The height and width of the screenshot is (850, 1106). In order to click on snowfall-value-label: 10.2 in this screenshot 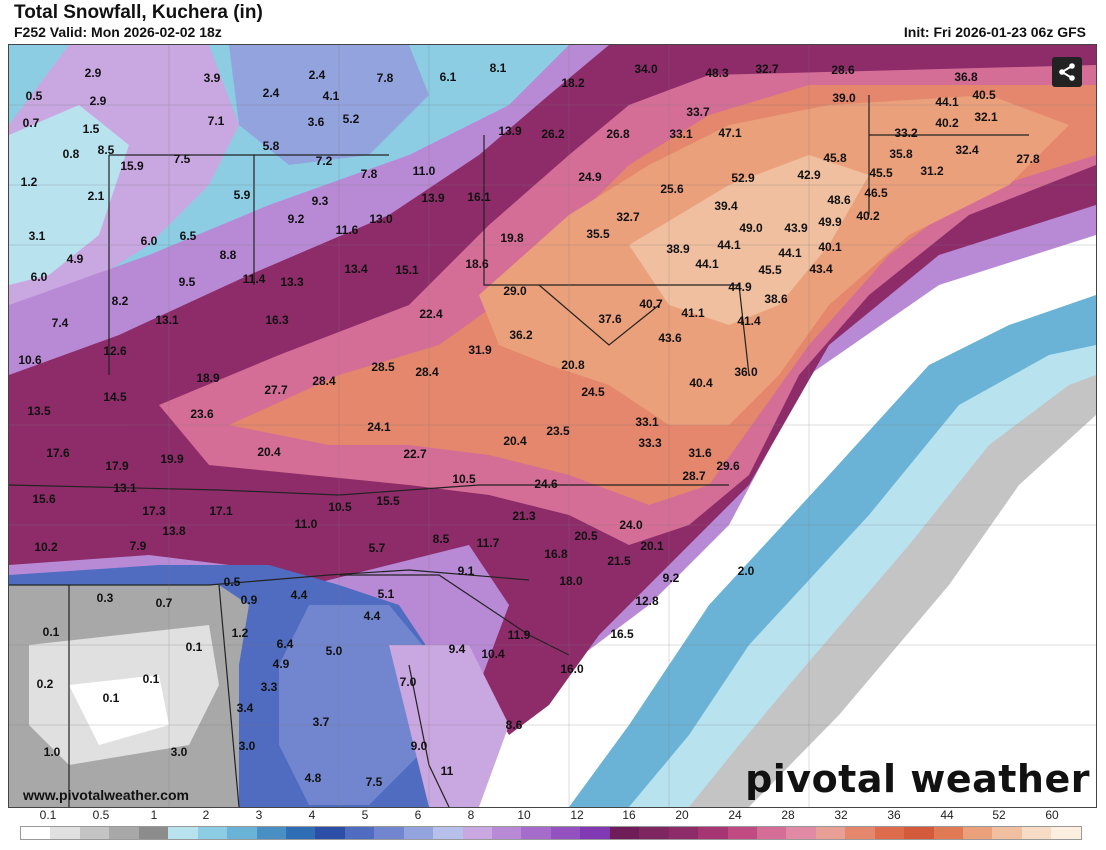, I will do `click(46, 547)`.